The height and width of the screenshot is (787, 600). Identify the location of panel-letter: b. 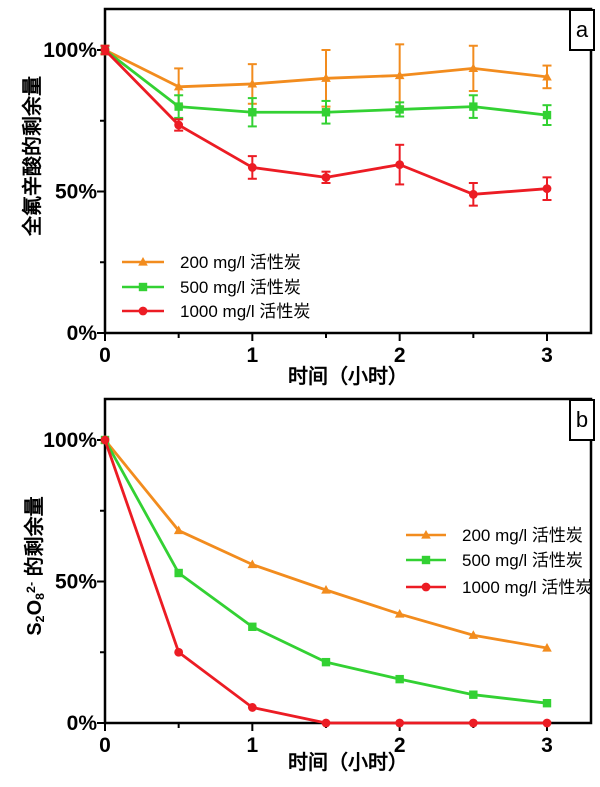
(582, 419).